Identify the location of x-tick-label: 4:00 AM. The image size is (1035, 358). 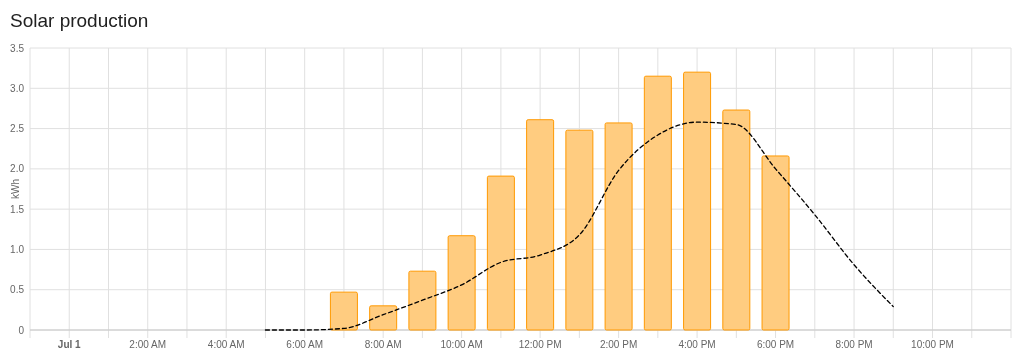
(226, 344).